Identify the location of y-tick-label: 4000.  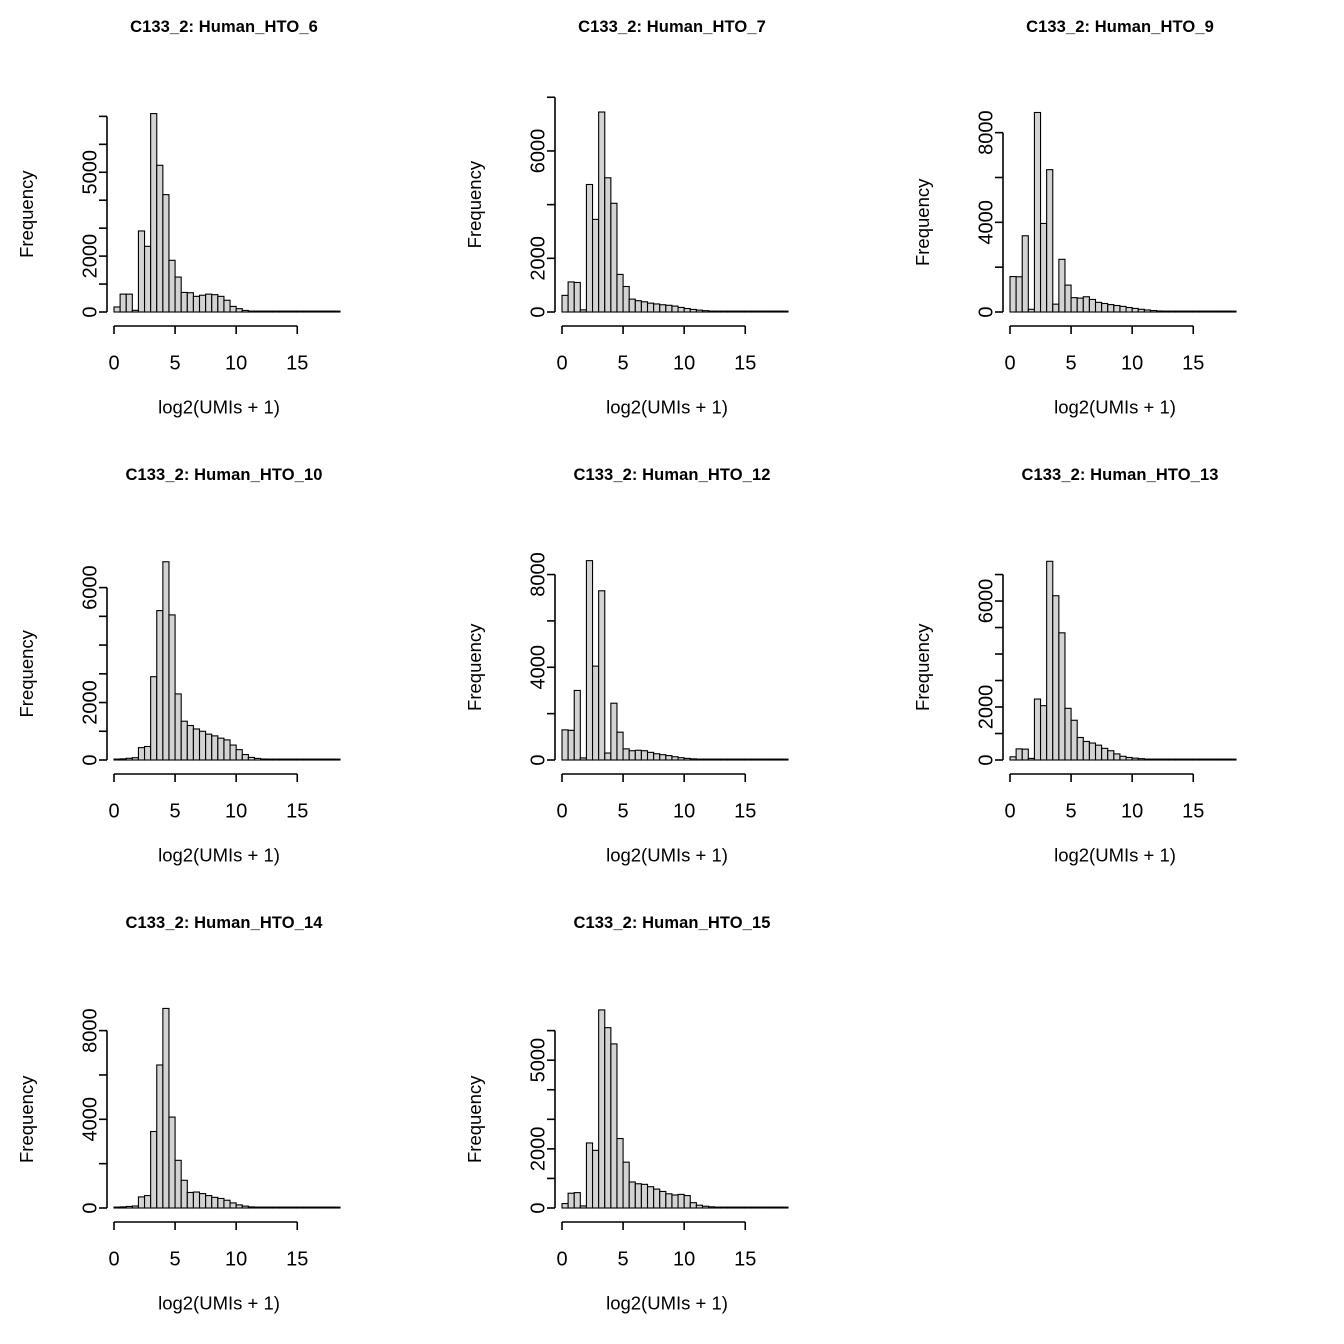
(538, 667).